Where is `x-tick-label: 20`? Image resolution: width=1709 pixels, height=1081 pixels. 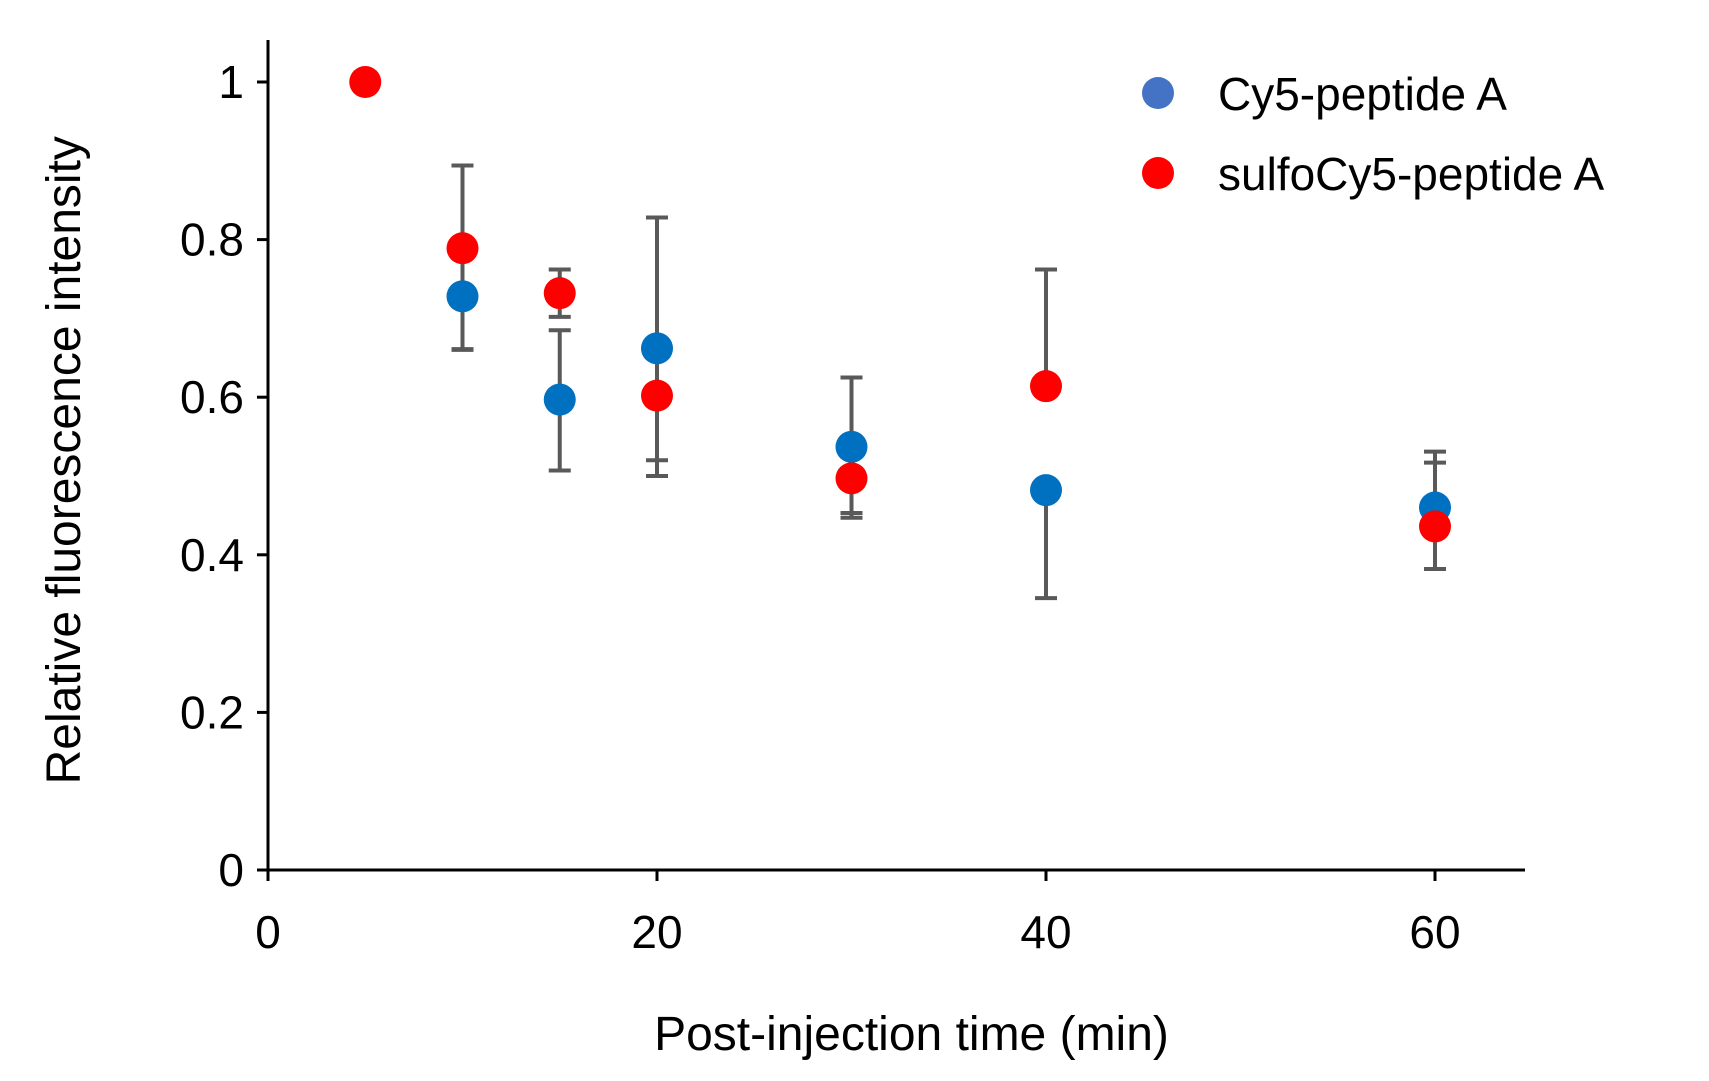
x-tick-label: 20 is located at coordinates (656, 932).